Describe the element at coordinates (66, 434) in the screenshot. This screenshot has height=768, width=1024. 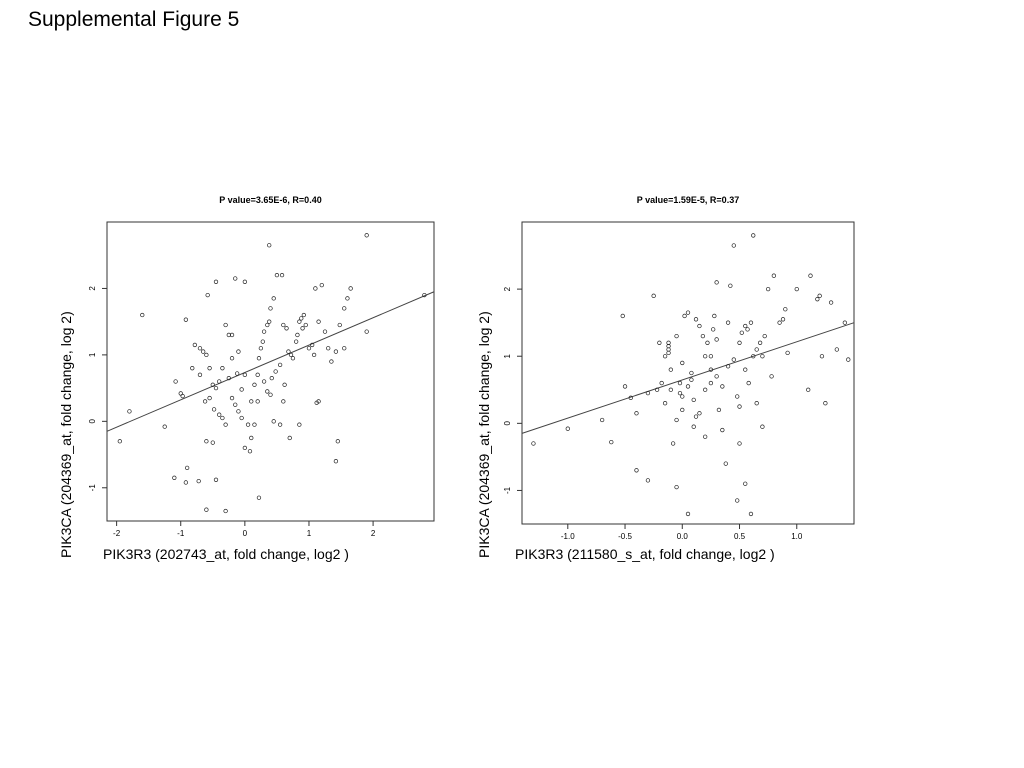
I see `y-axis-label-left: PIK3CA (204369_at, fold change, log 2)` at that location.